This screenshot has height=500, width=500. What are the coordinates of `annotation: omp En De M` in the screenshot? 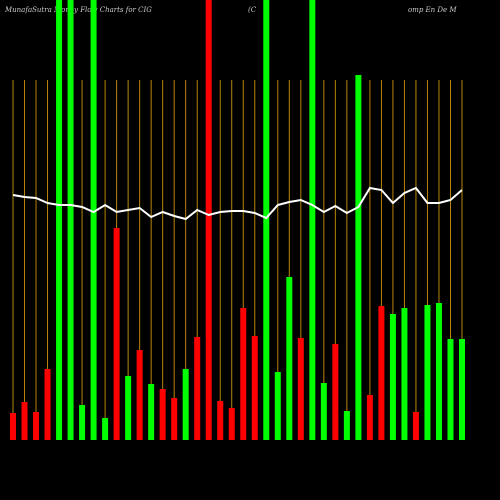 It's located at (432, 10).